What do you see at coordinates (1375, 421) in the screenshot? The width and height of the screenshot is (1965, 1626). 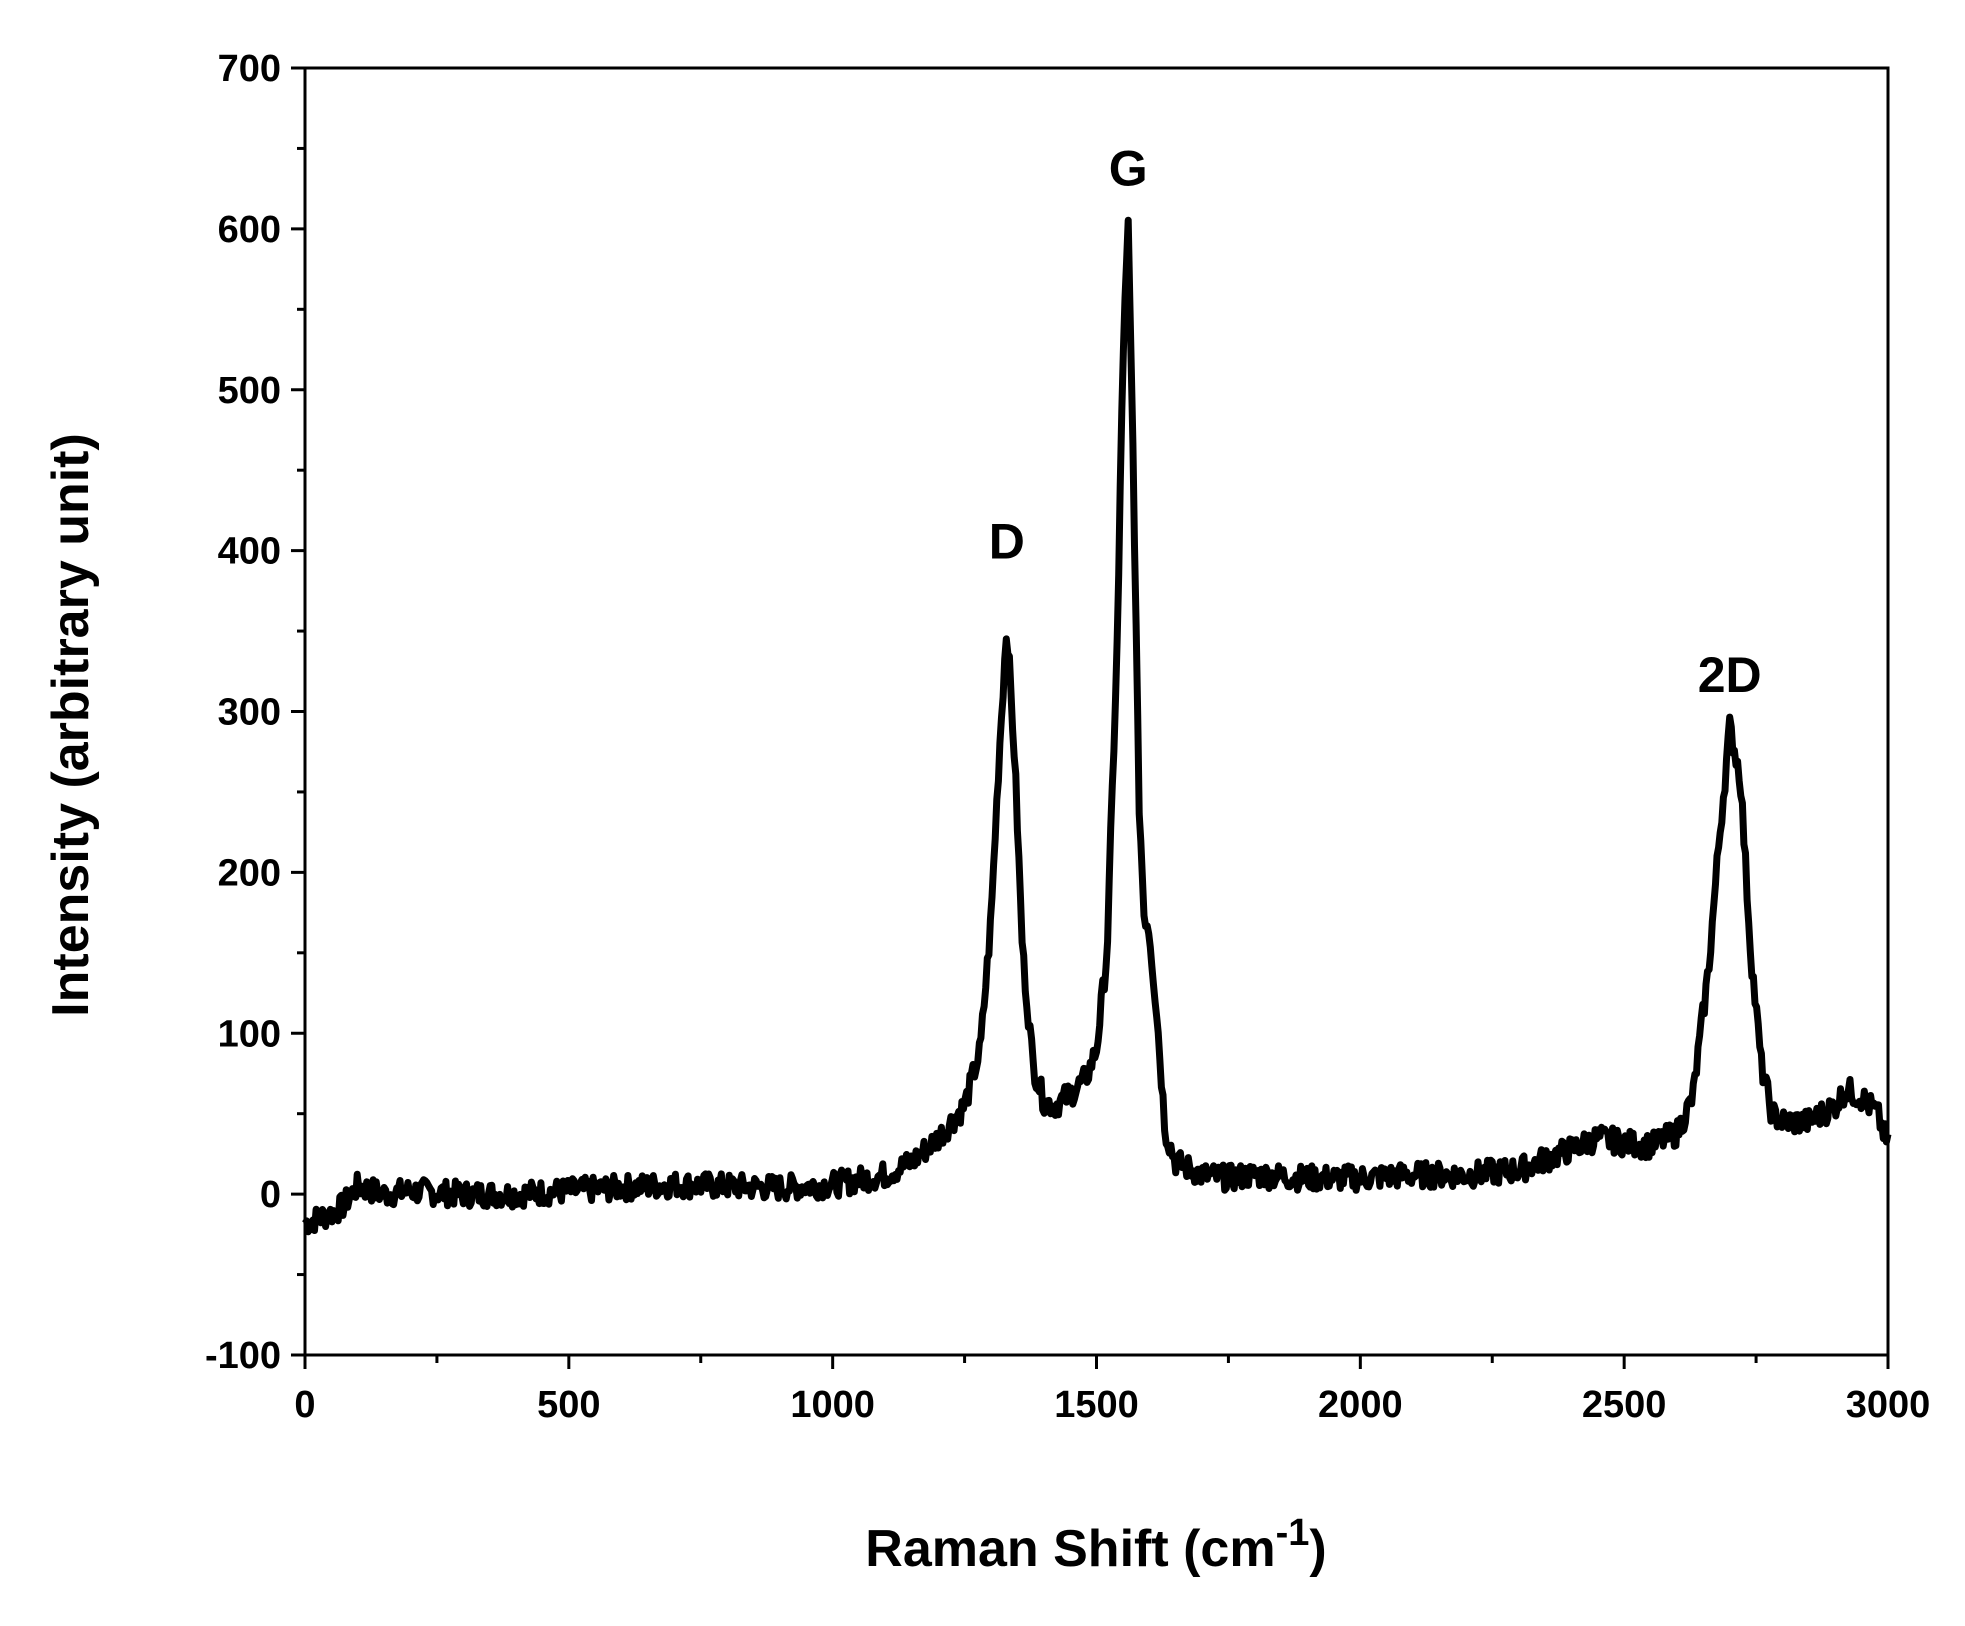 I see `peak-annotations: D G 2D` at bounding box center [1375, 421].